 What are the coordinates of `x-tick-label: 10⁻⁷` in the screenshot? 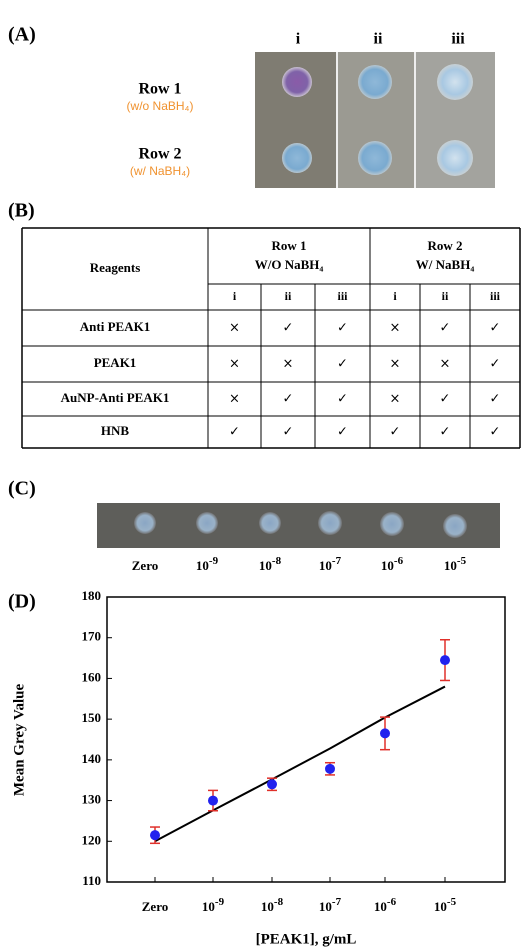 It's located at (330, 905).